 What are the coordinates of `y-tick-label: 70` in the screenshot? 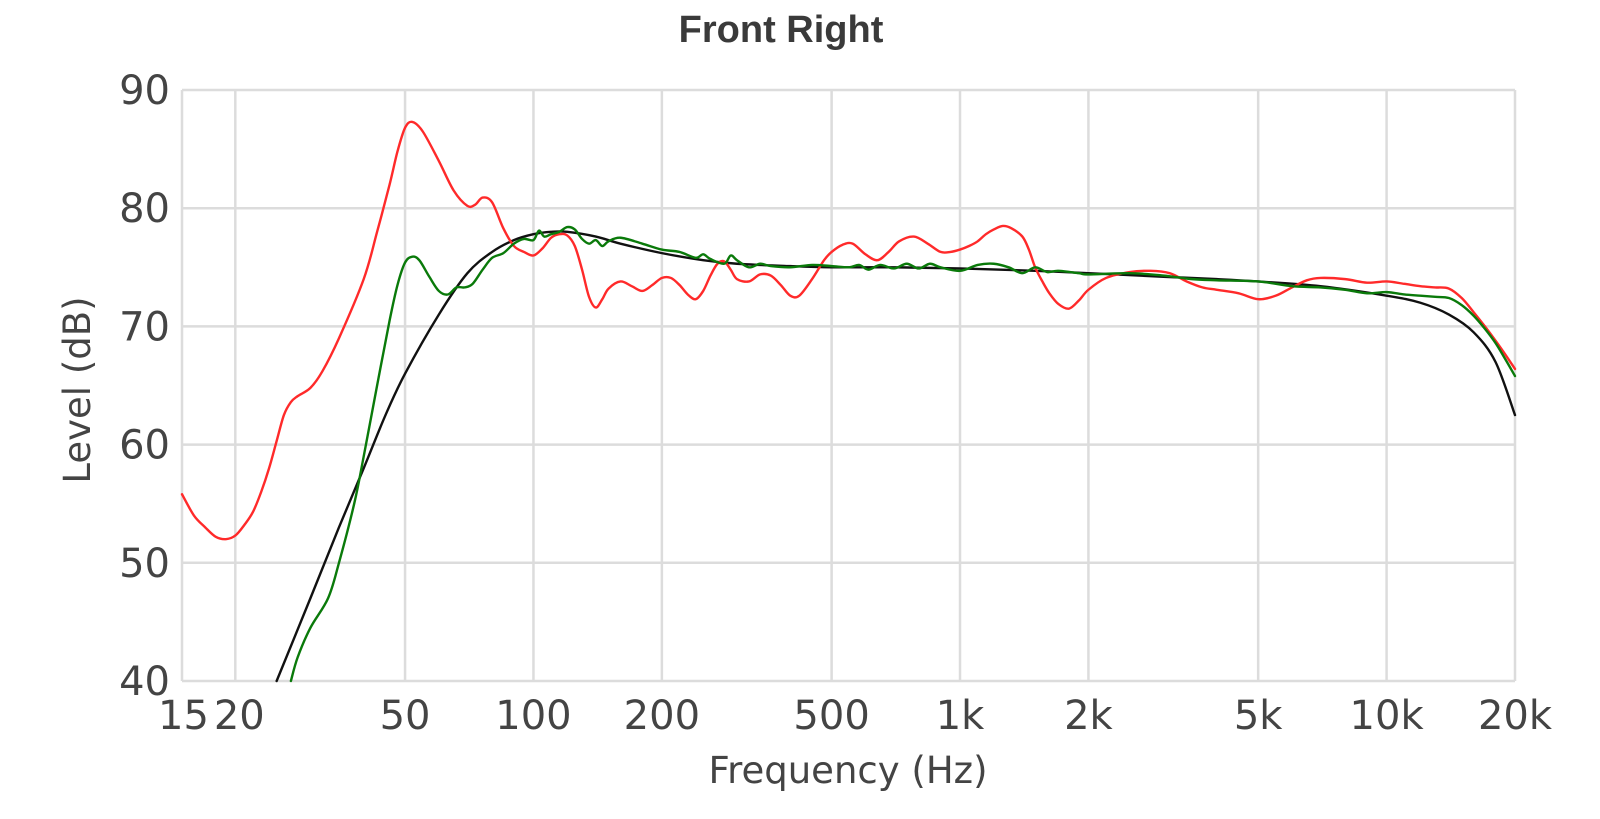 It's located at (144, 327).